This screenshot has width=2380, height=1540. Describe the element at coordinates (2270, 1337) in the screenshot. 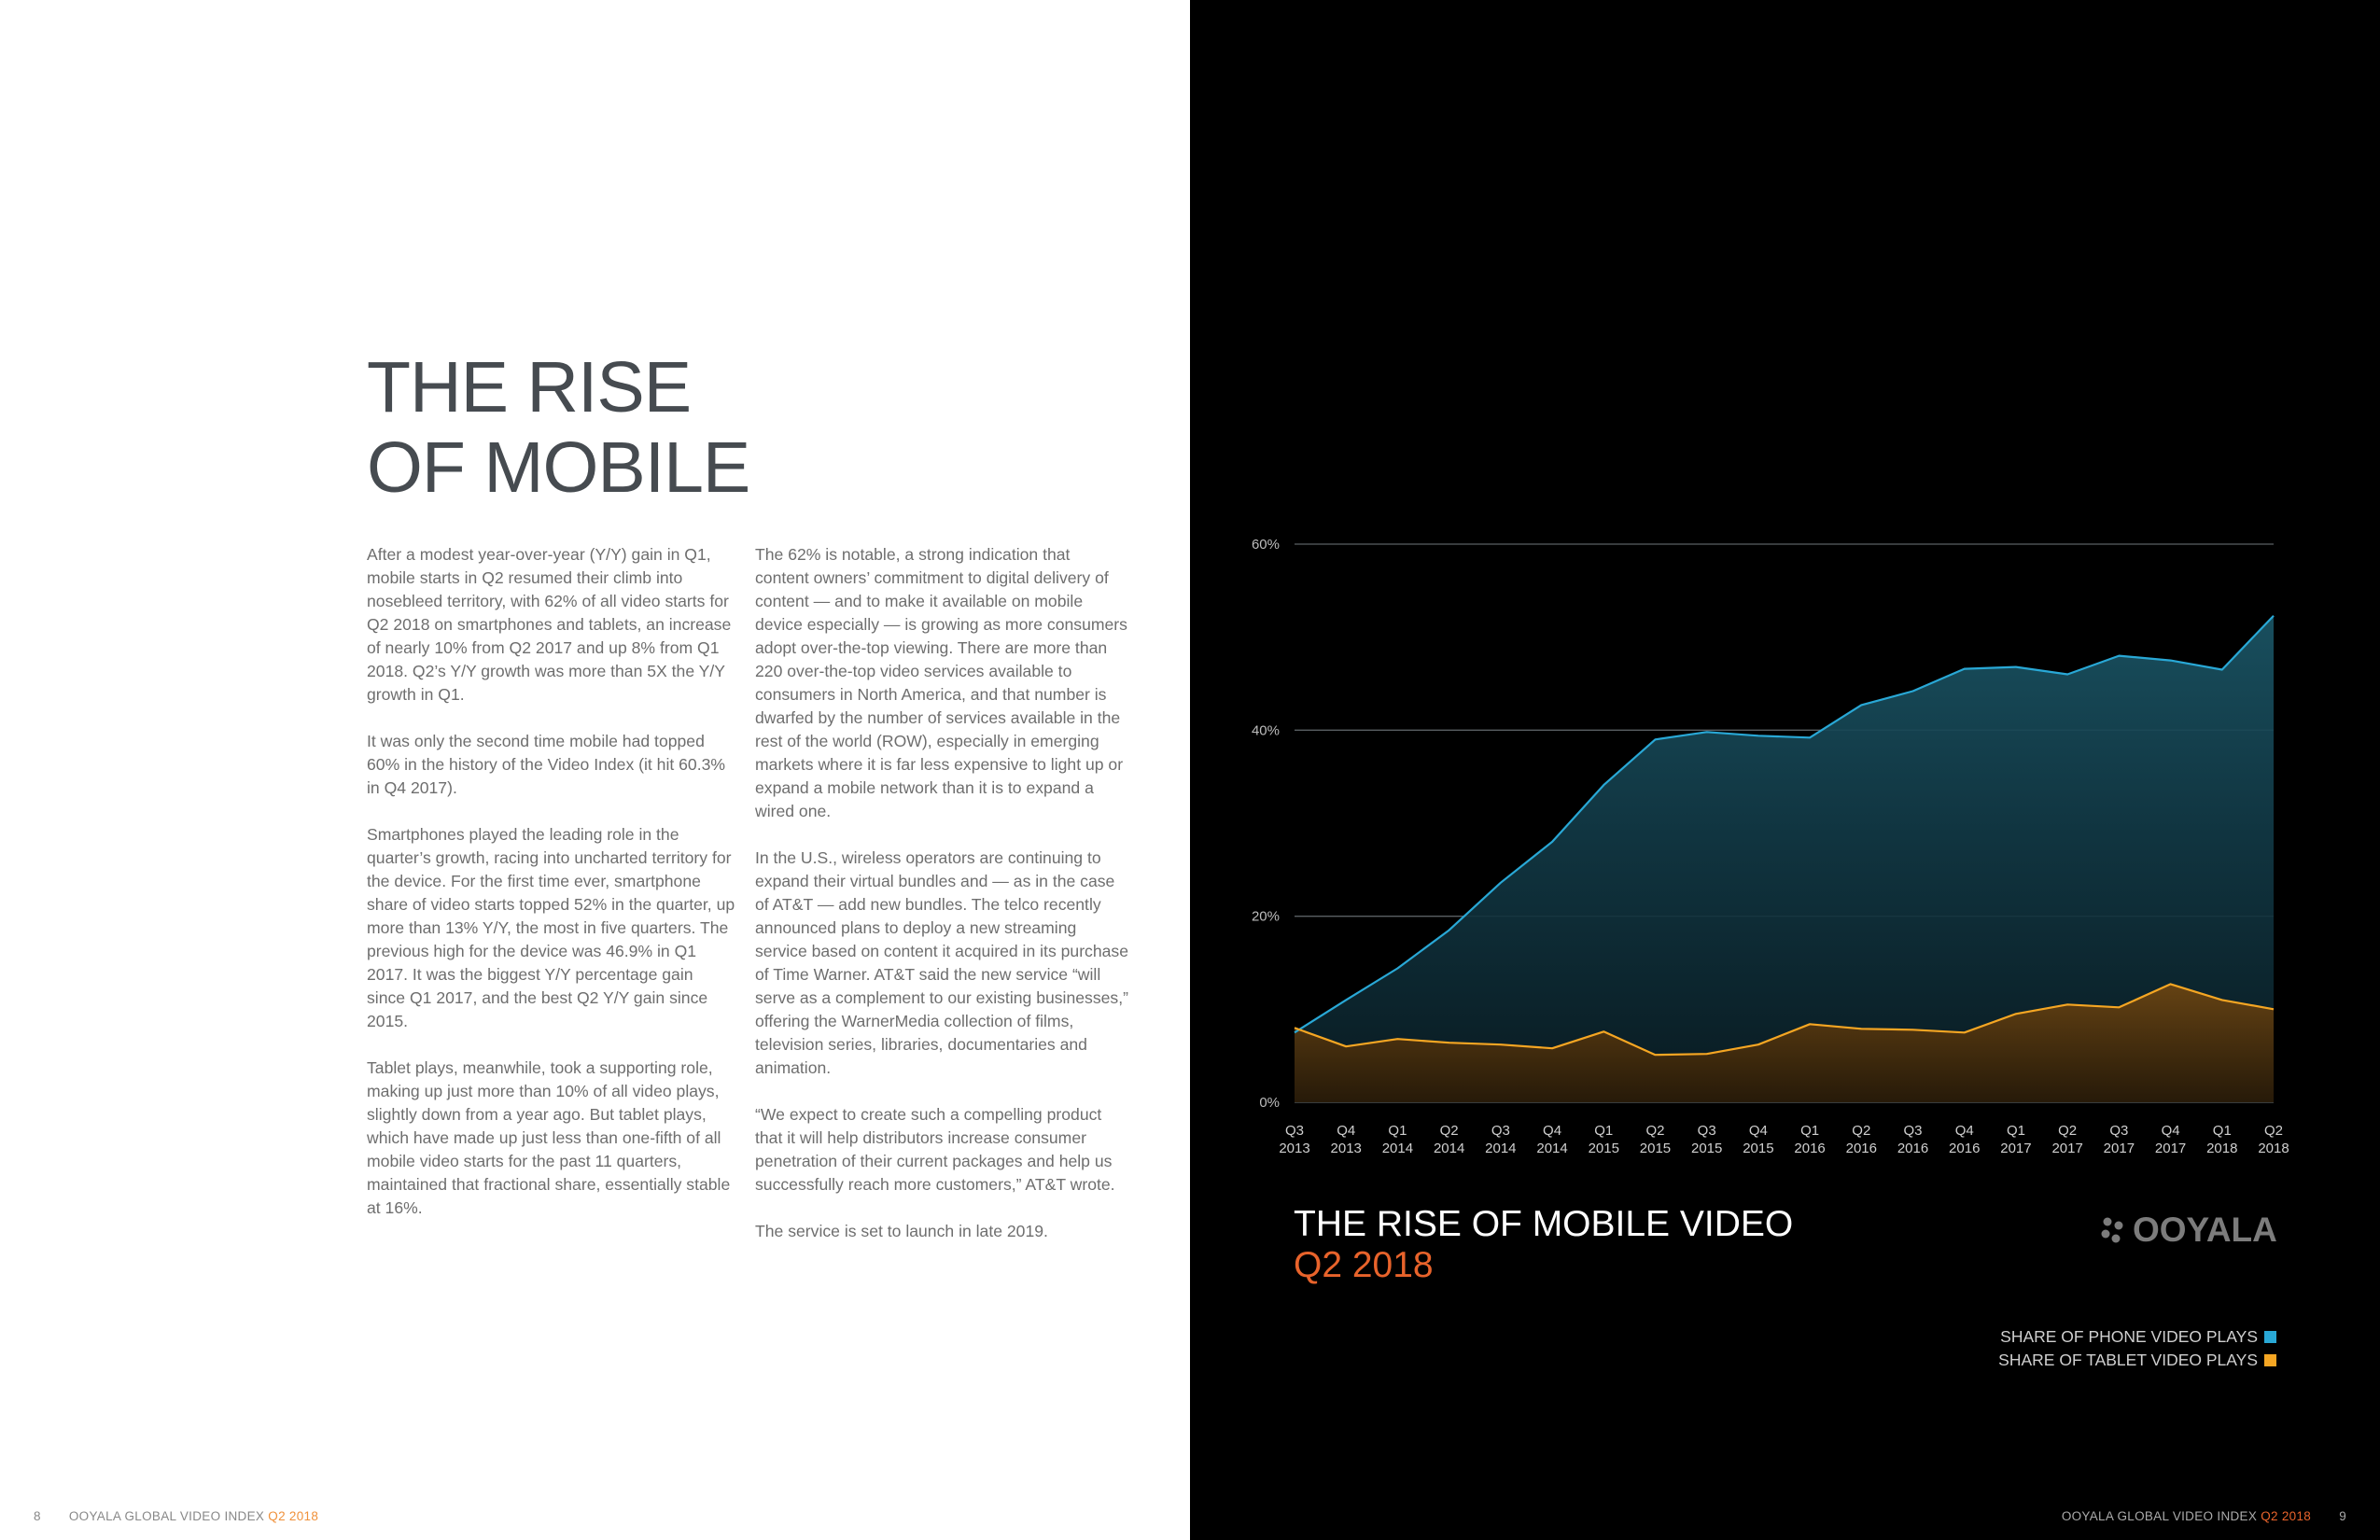

I see `legend-swatch-phone` at that location.